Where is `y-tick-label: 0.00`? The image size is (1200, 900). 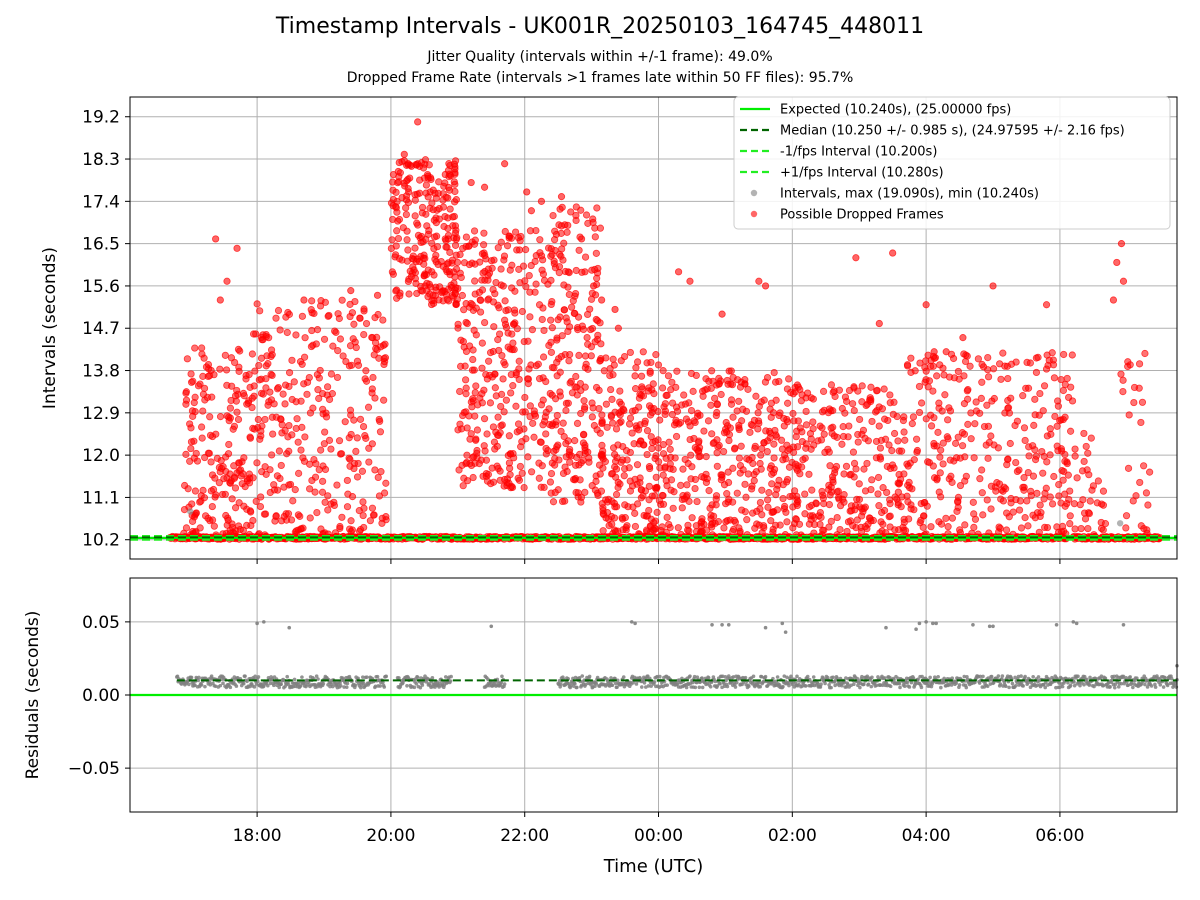
y-tick-label: 0.00 is located at coordinates (101, 696).